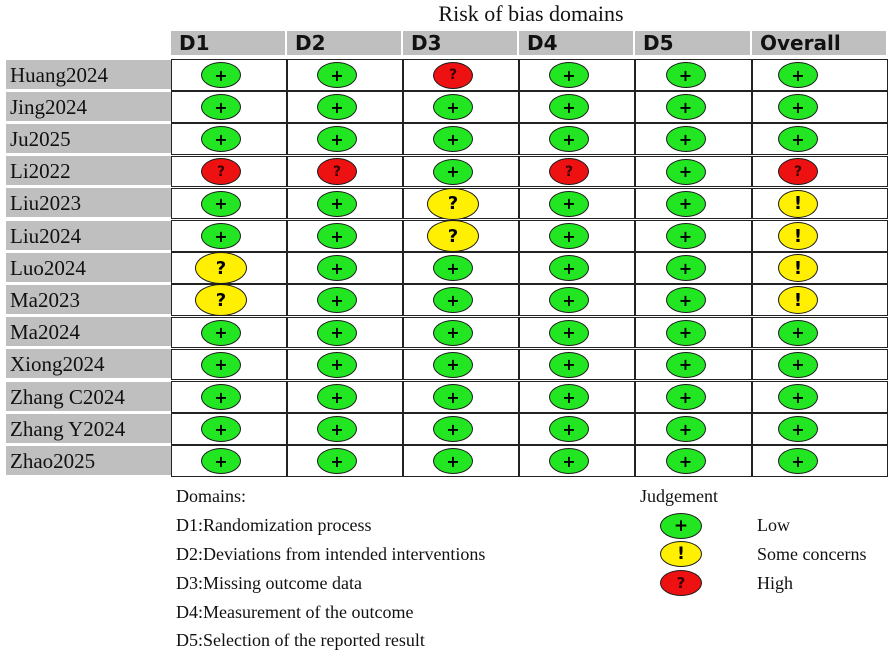 This screenshot has height=654, width=892. Describe the element at coordinates (88, 267) in the screenshot. I see `study-label: Luo2024` at that location.